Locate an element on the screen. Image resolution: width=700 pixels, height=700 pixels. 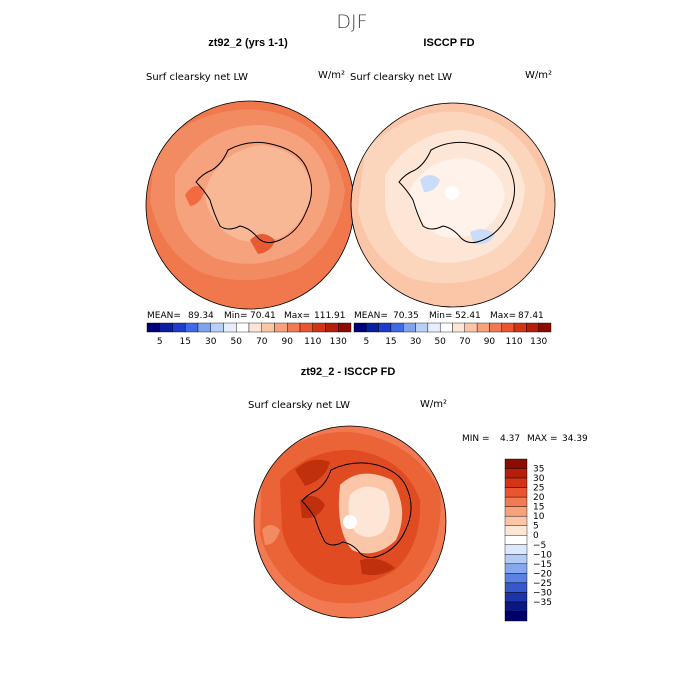
colorbar-model-tick-label: 50 is located at coordinates (237, 342).